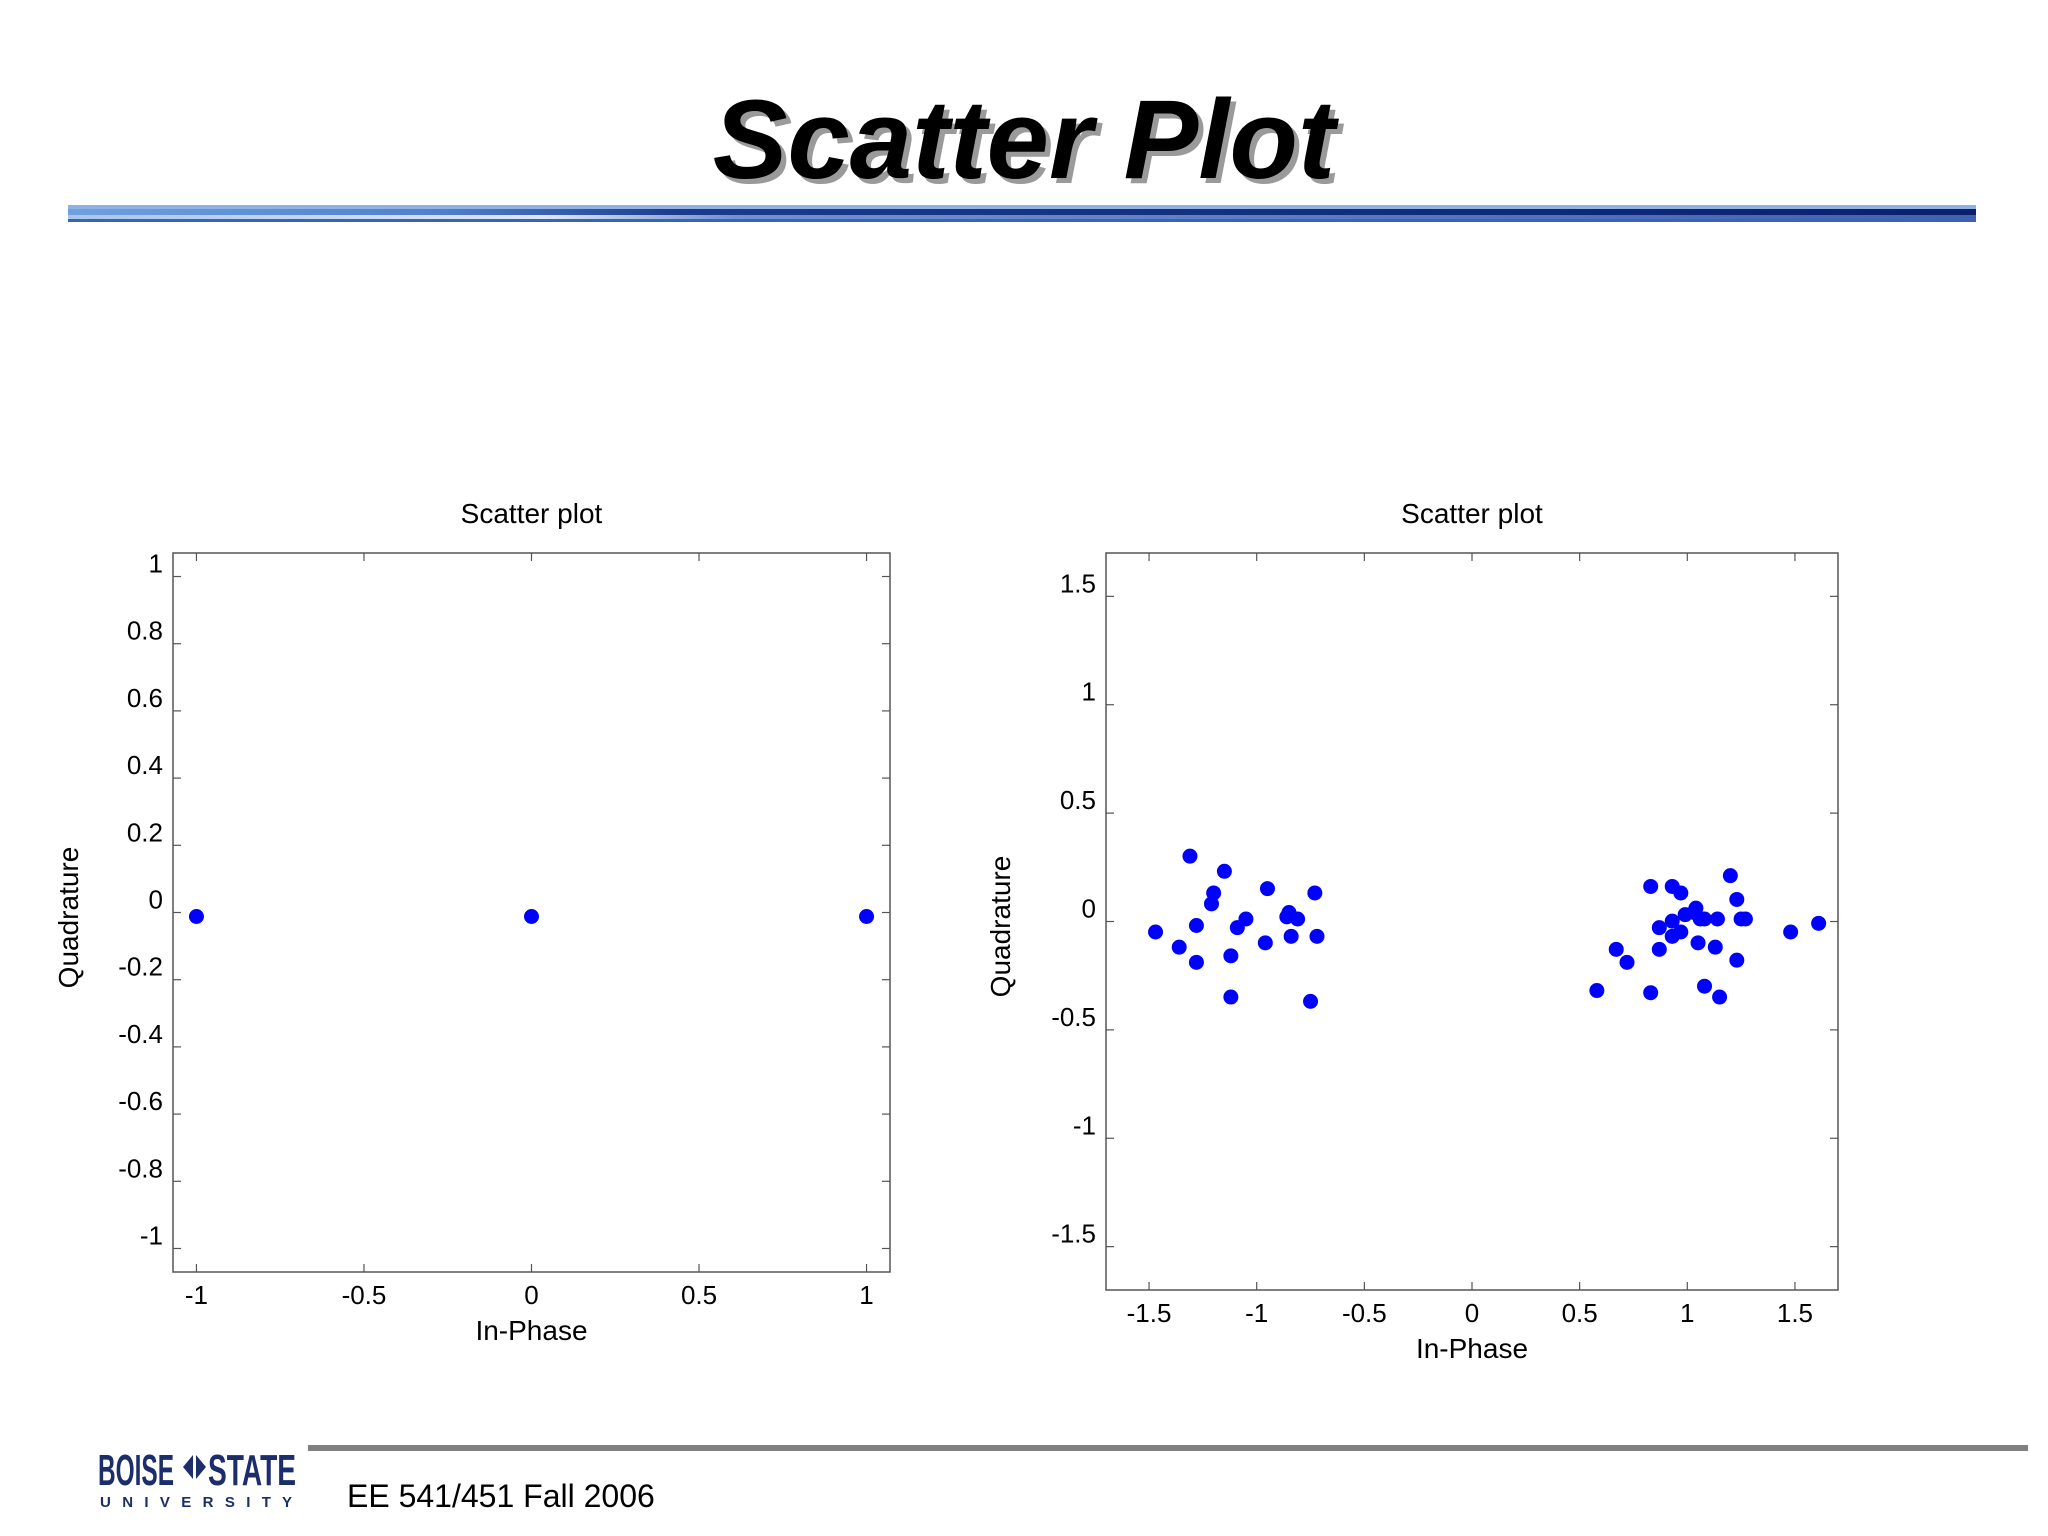 This screenshot has height=1536, width=2048. I want to click on chart2-xlabel: In-Phase, so click(1472, 1348).